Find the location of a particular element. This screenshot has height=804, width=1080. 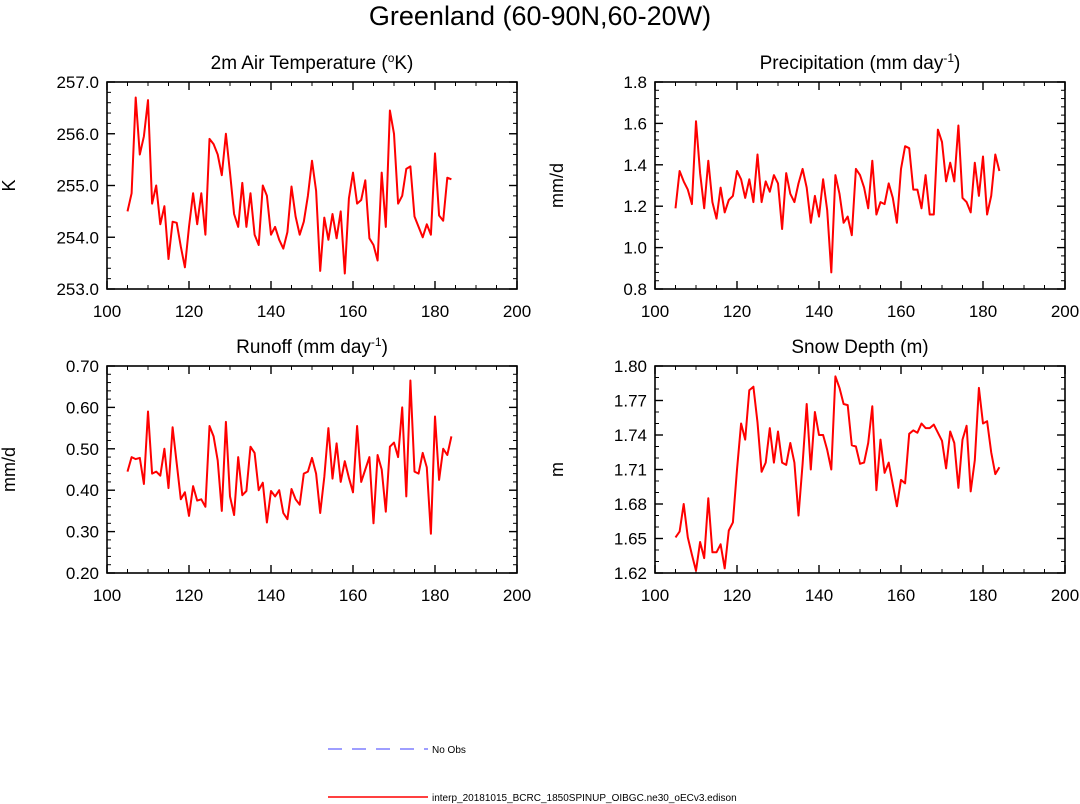

y-tick-label: 1.80 is located at coordinates (630, 366).